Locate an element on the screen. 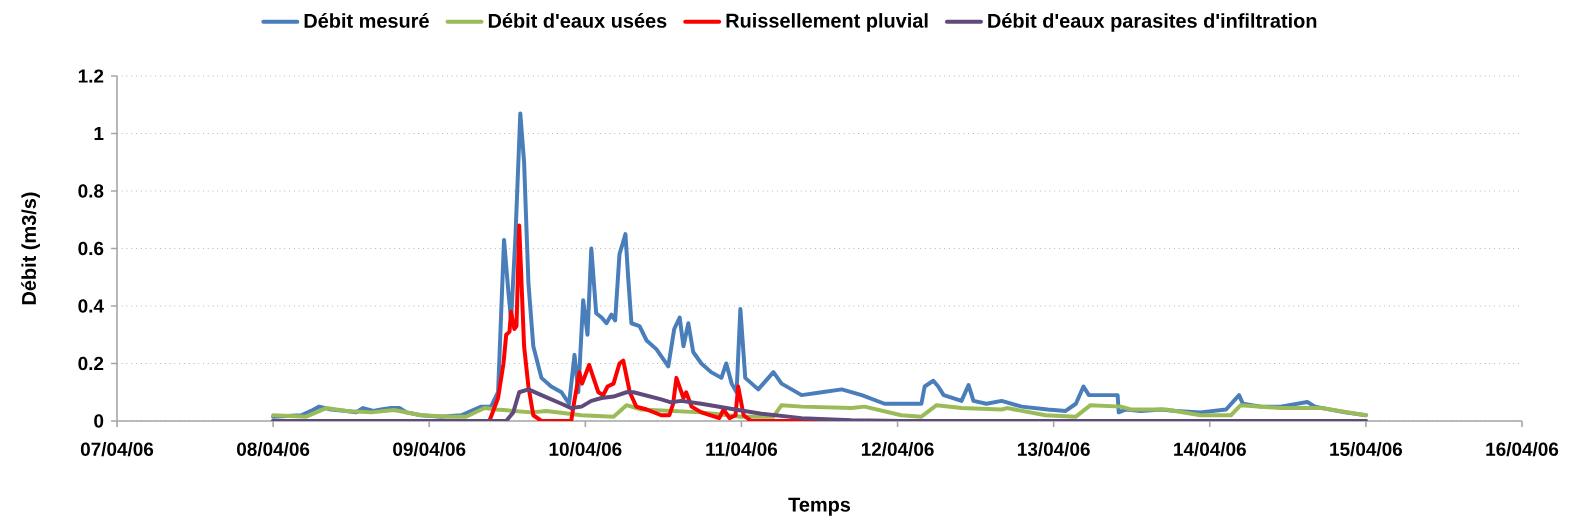 This screenshot has width=1570, height=528. x-tick-label: 09/04/06 is located at coordinates (429, 449).